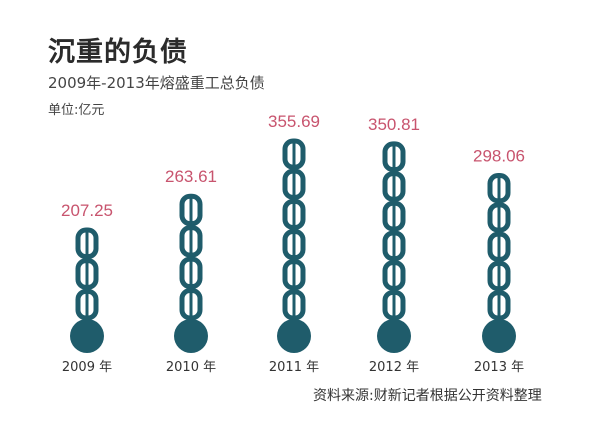  What do you see at coordinates (394, 367) in the screenshot?
I see `category-label: 2012 年` at bounding box center [394, 367].